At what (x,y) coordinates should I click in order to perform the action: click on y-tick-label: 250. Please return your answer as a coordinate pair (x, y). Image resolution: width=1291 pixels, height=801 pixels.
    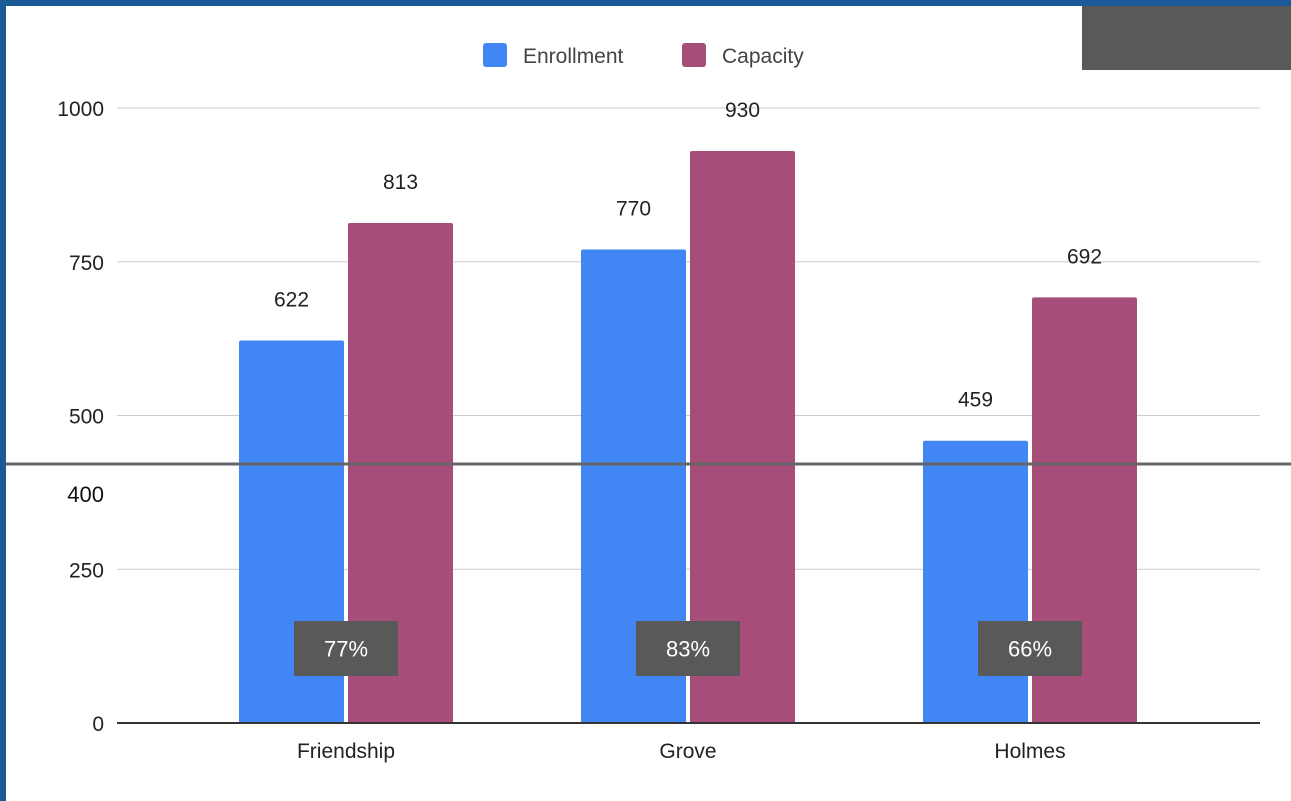
    Looking at the image, I should click on (86, 570).